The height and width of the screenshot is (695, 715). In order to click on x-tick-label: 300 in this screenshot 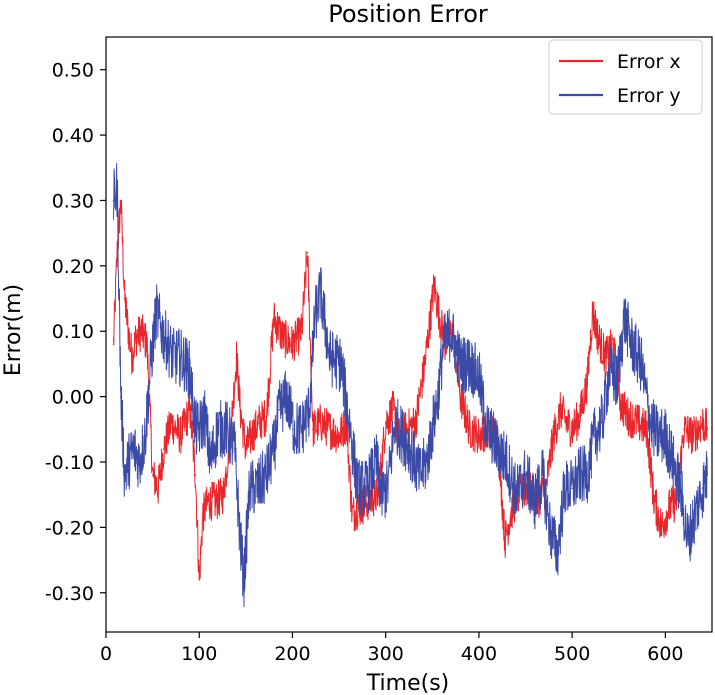, I will do `click(386, 654)`.